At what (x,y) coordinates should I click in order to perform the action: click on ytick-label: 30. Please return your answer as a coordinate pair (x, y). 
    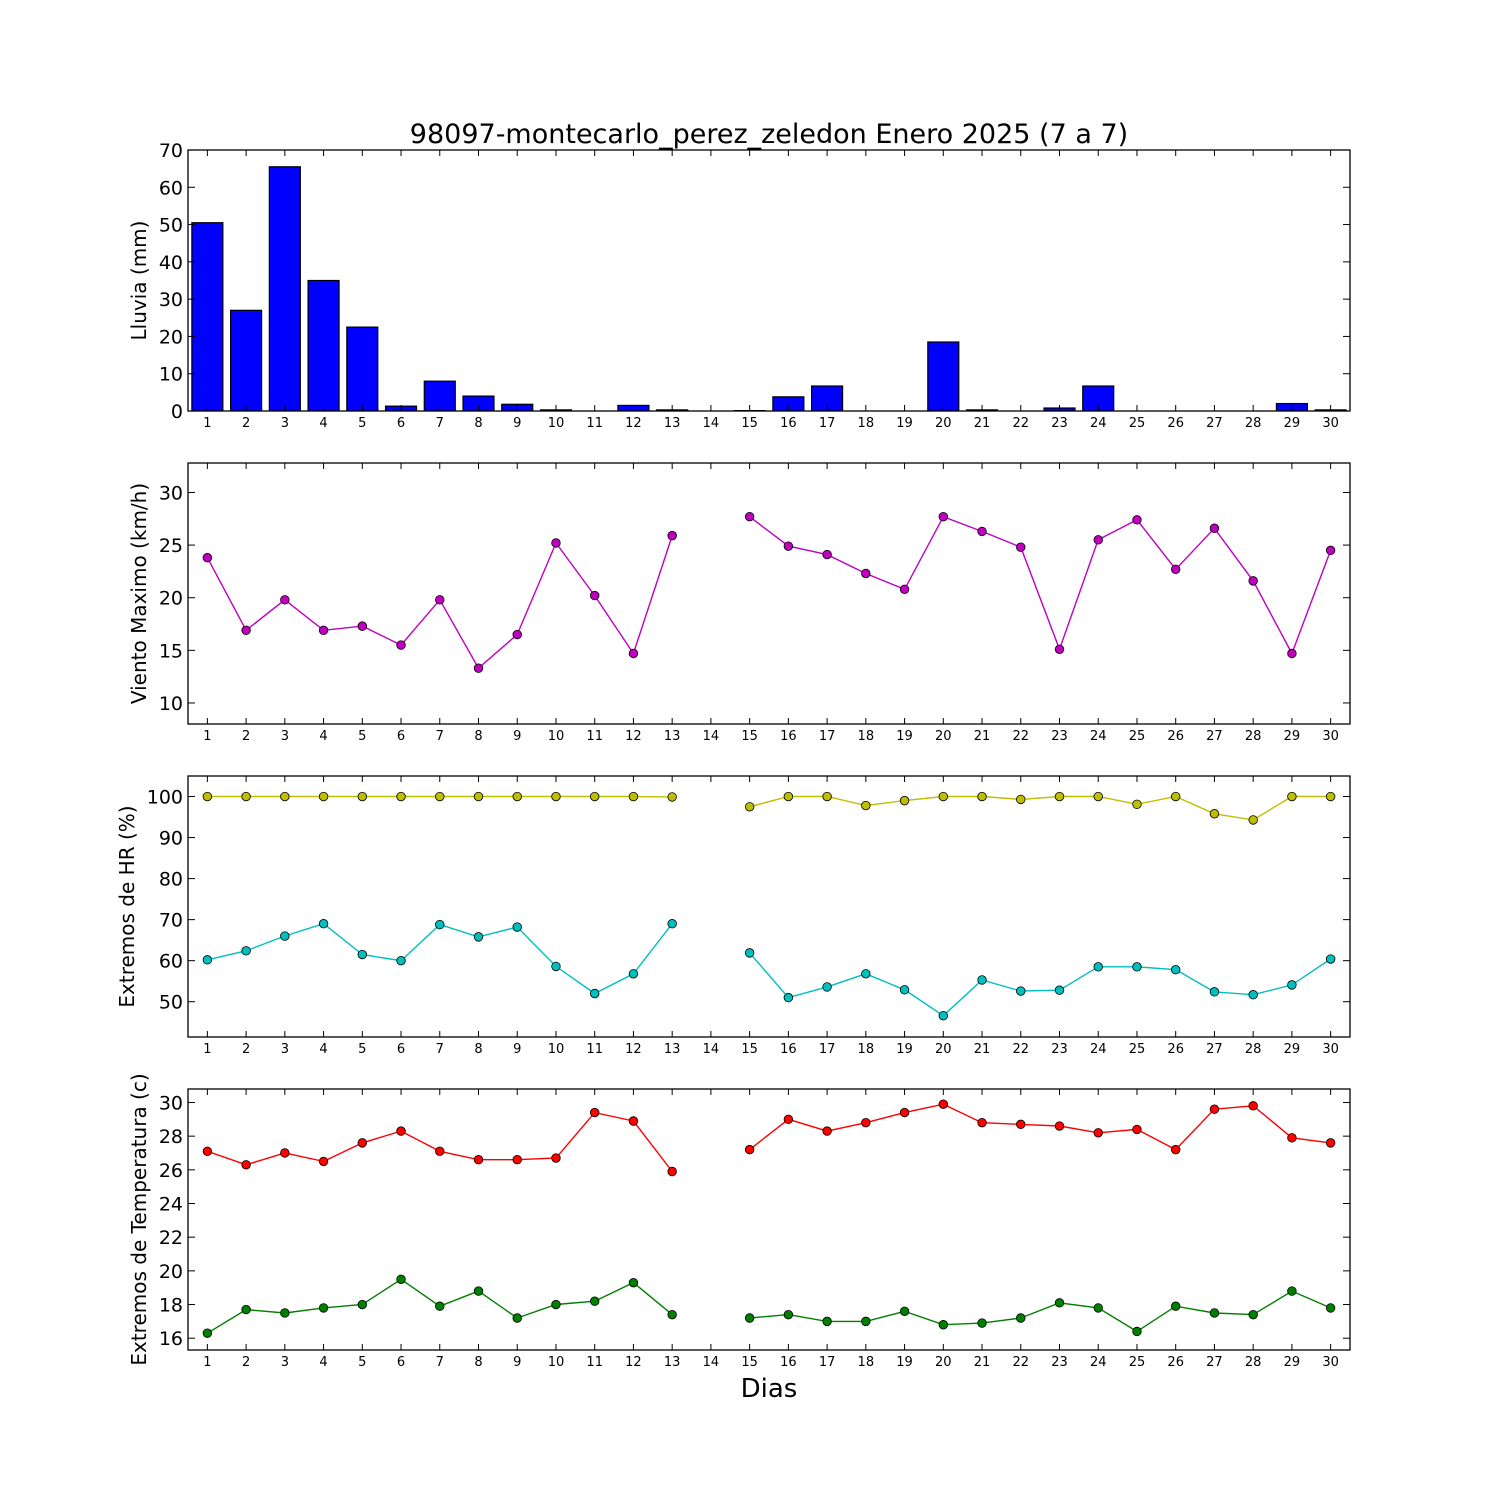
    Looking at the image, I should click on (171, 493).